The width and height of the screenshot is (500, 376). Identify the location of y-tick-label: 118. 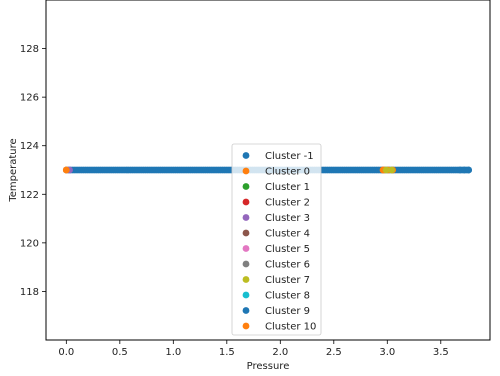
(29, 292).